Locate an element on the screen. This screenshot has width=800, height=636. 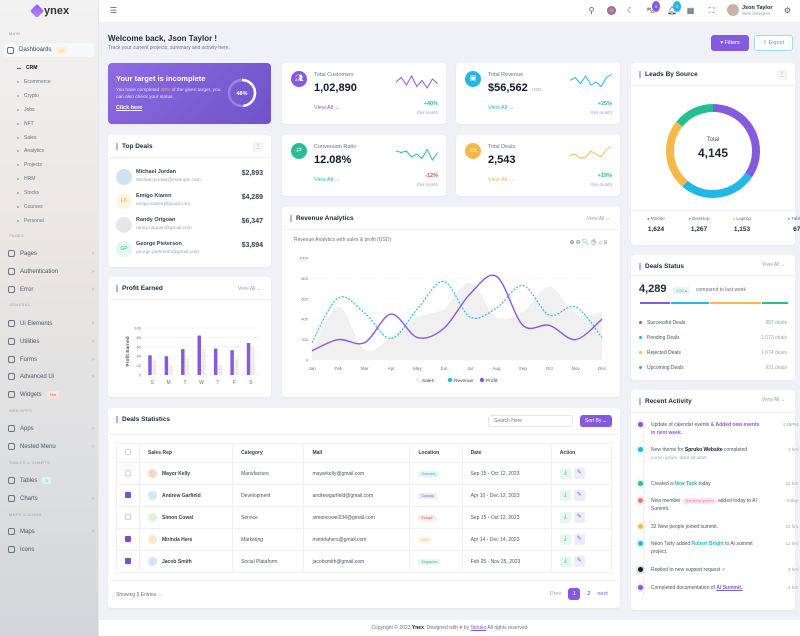
sidebar-item-icons: Icons is located at coordinates (51, 549).